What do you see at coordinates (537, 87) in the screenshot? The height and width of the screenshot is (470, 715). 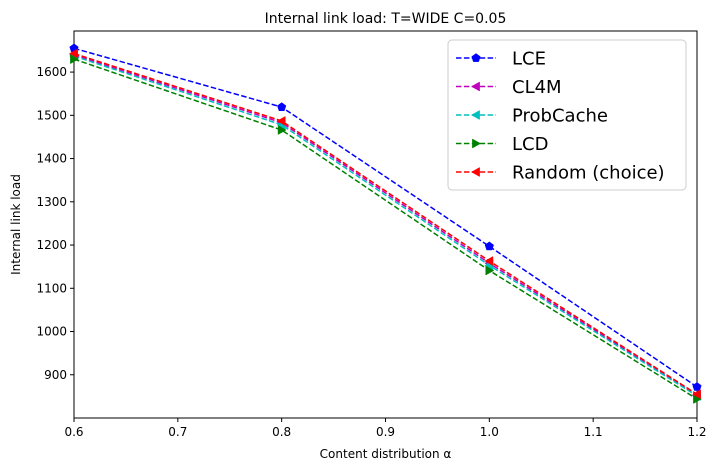 I see `legend-label: CL4M` at bounding box center [537, 87].